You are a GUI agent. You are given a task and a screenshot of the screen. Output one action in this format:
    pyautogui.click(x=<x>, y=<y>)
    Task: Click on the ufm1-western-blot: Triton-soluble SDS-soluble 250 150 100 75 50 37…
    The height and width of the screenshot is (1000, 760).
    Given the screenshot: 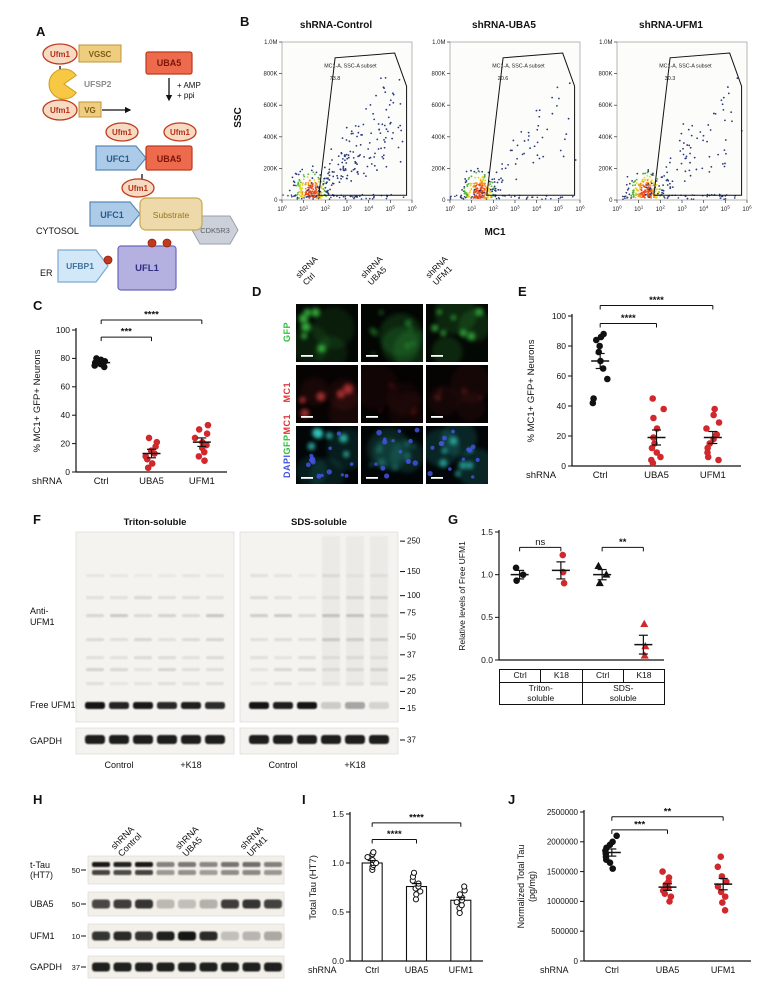 What is the action you would take?
    pyautogui.click(x=225, y=643)
    